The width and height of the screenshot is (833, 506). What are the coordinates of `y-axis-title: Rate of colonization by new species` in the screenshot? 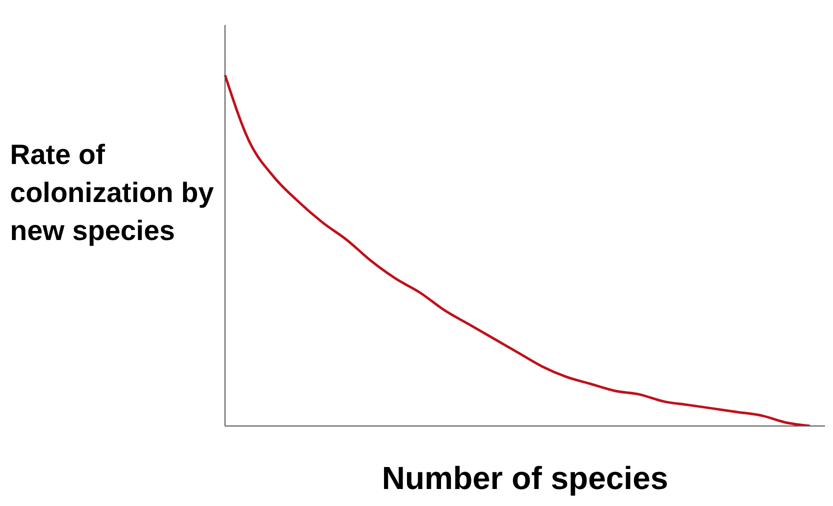 It's located at (112, 193).